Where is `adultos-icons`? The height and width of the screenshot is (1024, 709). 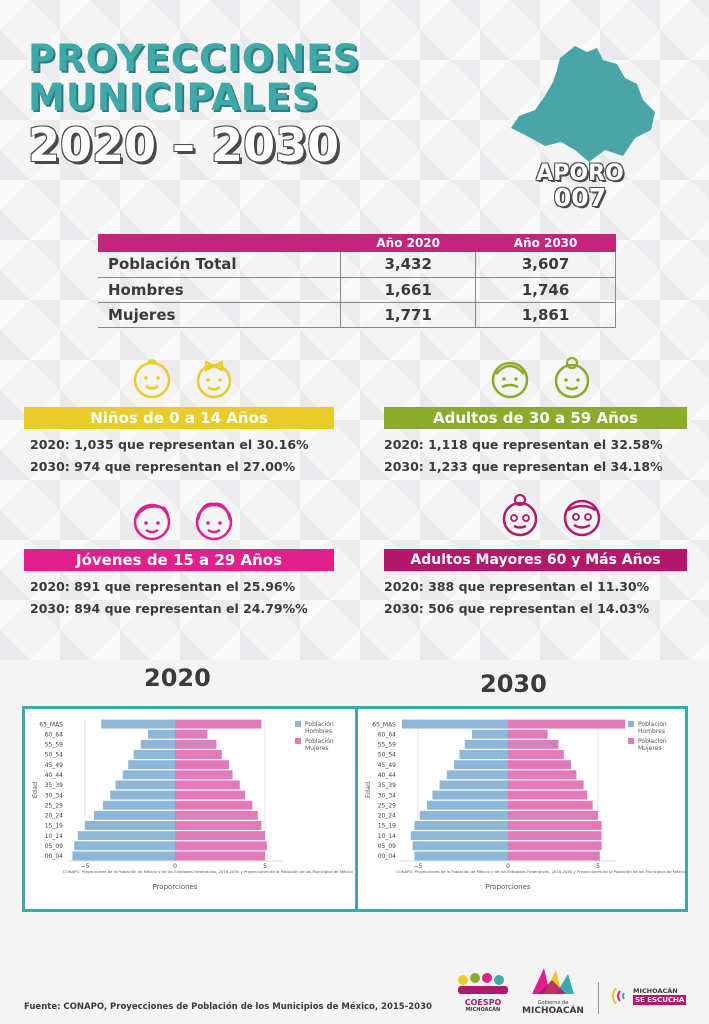
adultos-icons is located at coordinates (541, 378).